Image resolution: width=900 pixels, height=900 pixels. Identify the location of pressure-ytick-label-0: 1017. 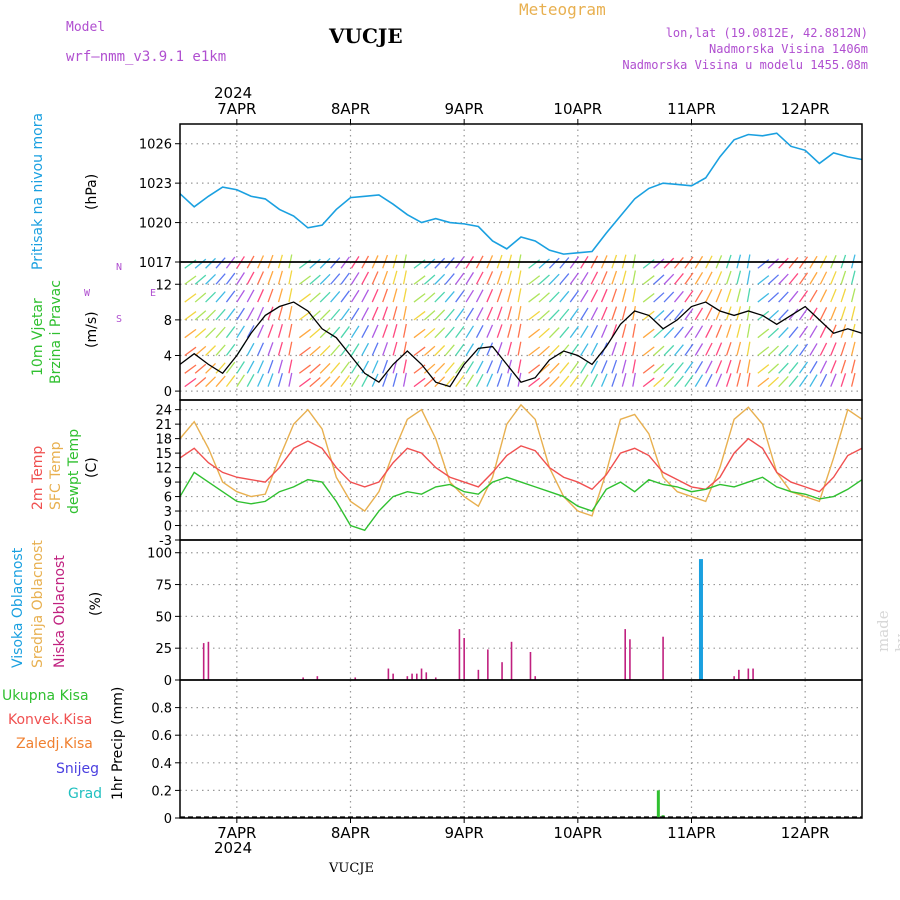
(155, 263).